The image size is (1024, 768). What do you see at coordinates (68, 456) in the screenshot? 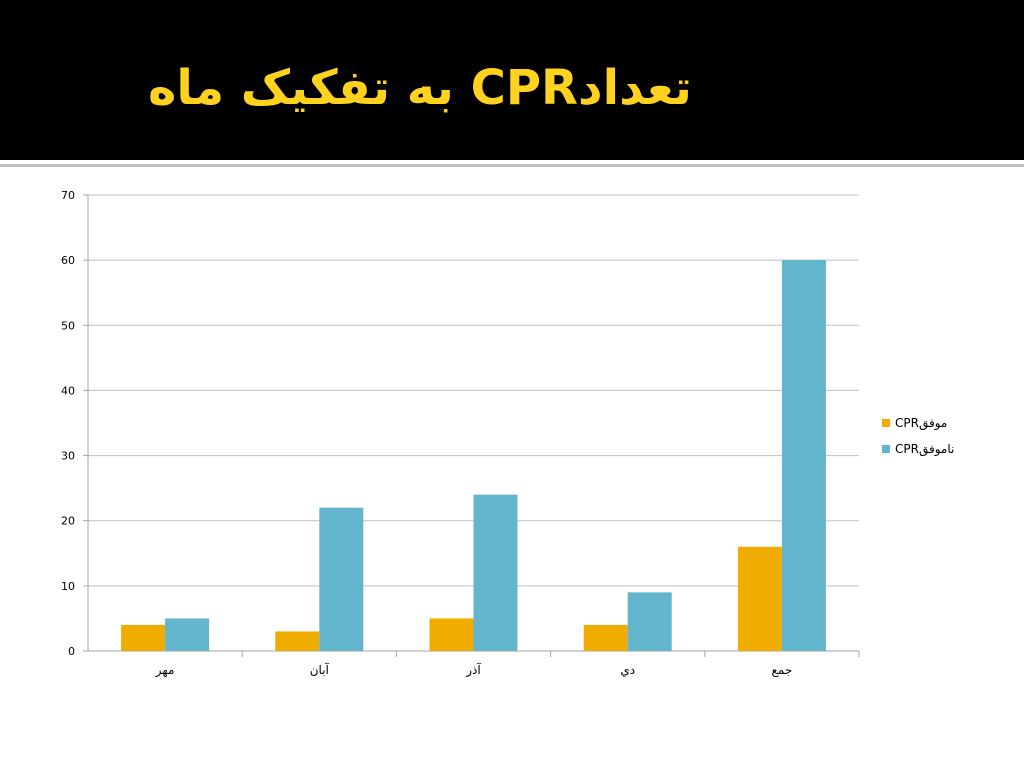
I see `y-tick-label: 30` at bounding box center [68, 456].